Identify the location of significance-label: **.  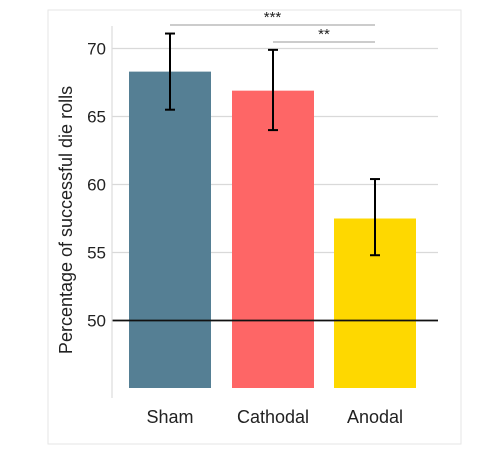
(324, 34).